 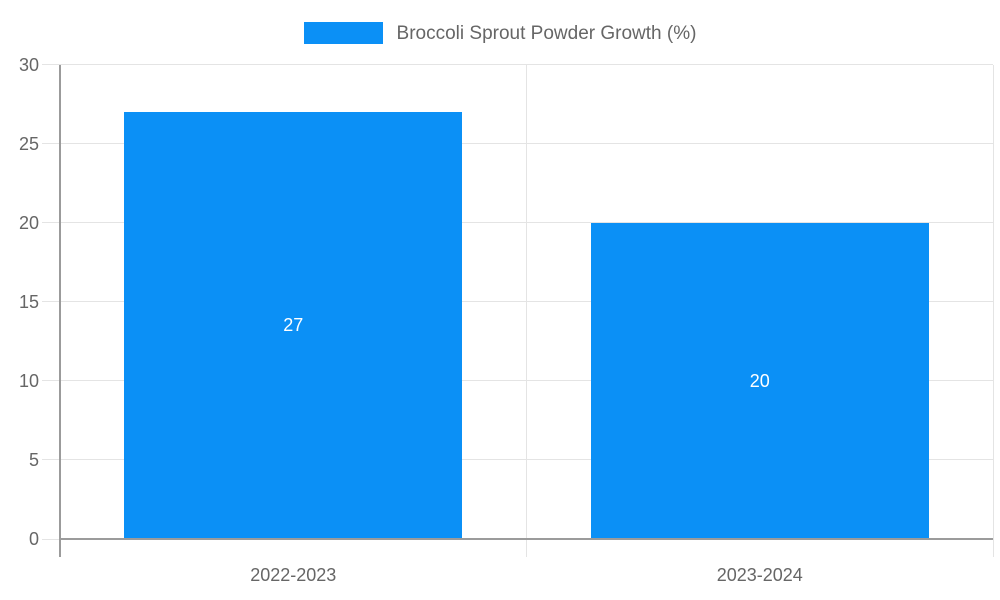 What do you see at coordinates (546, 33) in the screenshot?
I see `legend-label: Broccoli Sprout Powder Growth (%)` at bounding box center [546, 33].